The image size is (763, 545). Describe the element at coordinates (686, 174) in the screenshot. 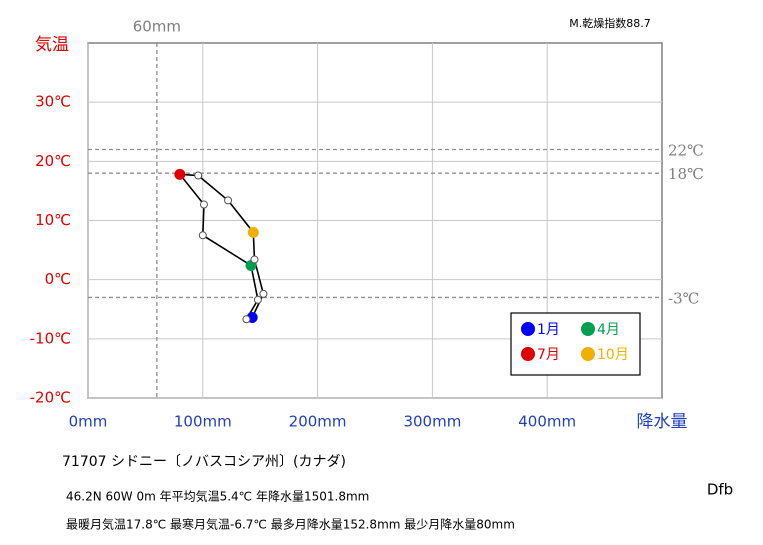

I see `reference-label: 18℃` at that location.